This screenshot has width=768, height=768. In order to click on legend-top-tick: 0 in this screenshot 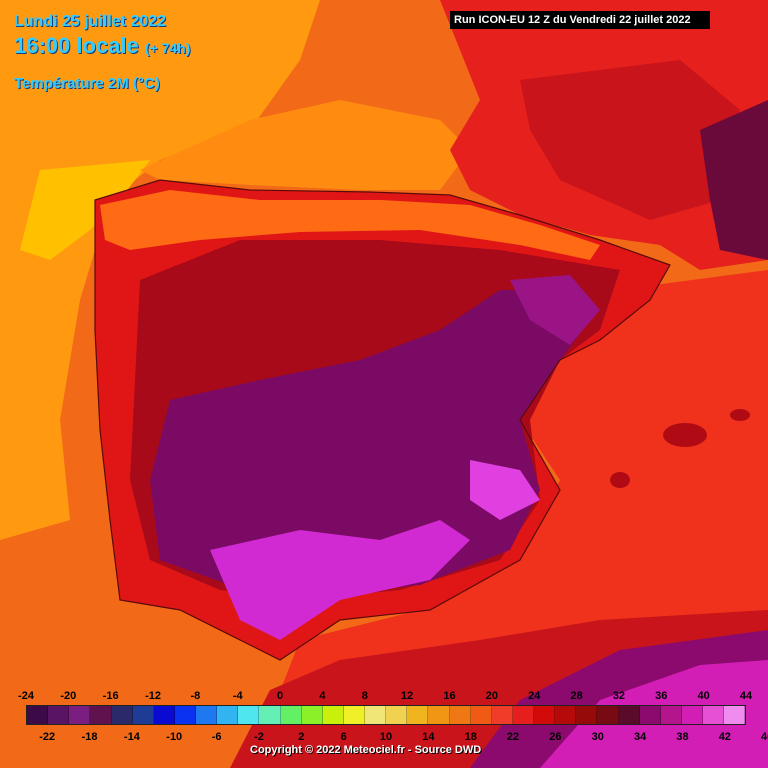, I will do `click(280, 696)`.